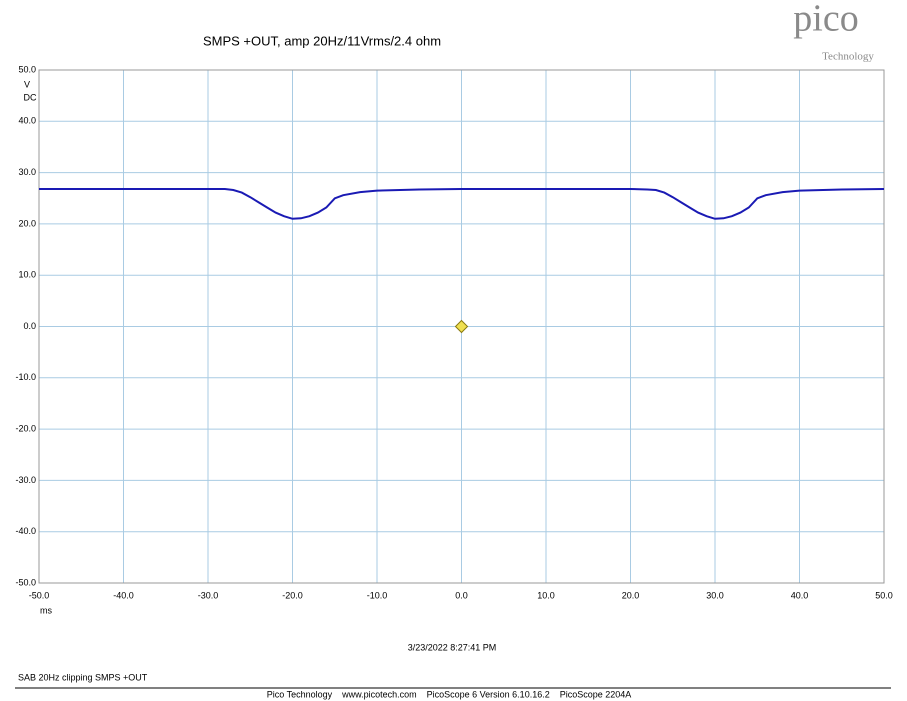 The height and width of the screenshot is (701, 907). Describe the element at coordinates (848, 57) in the screenshot. I see `logo-subtitle: Technology` at that location.